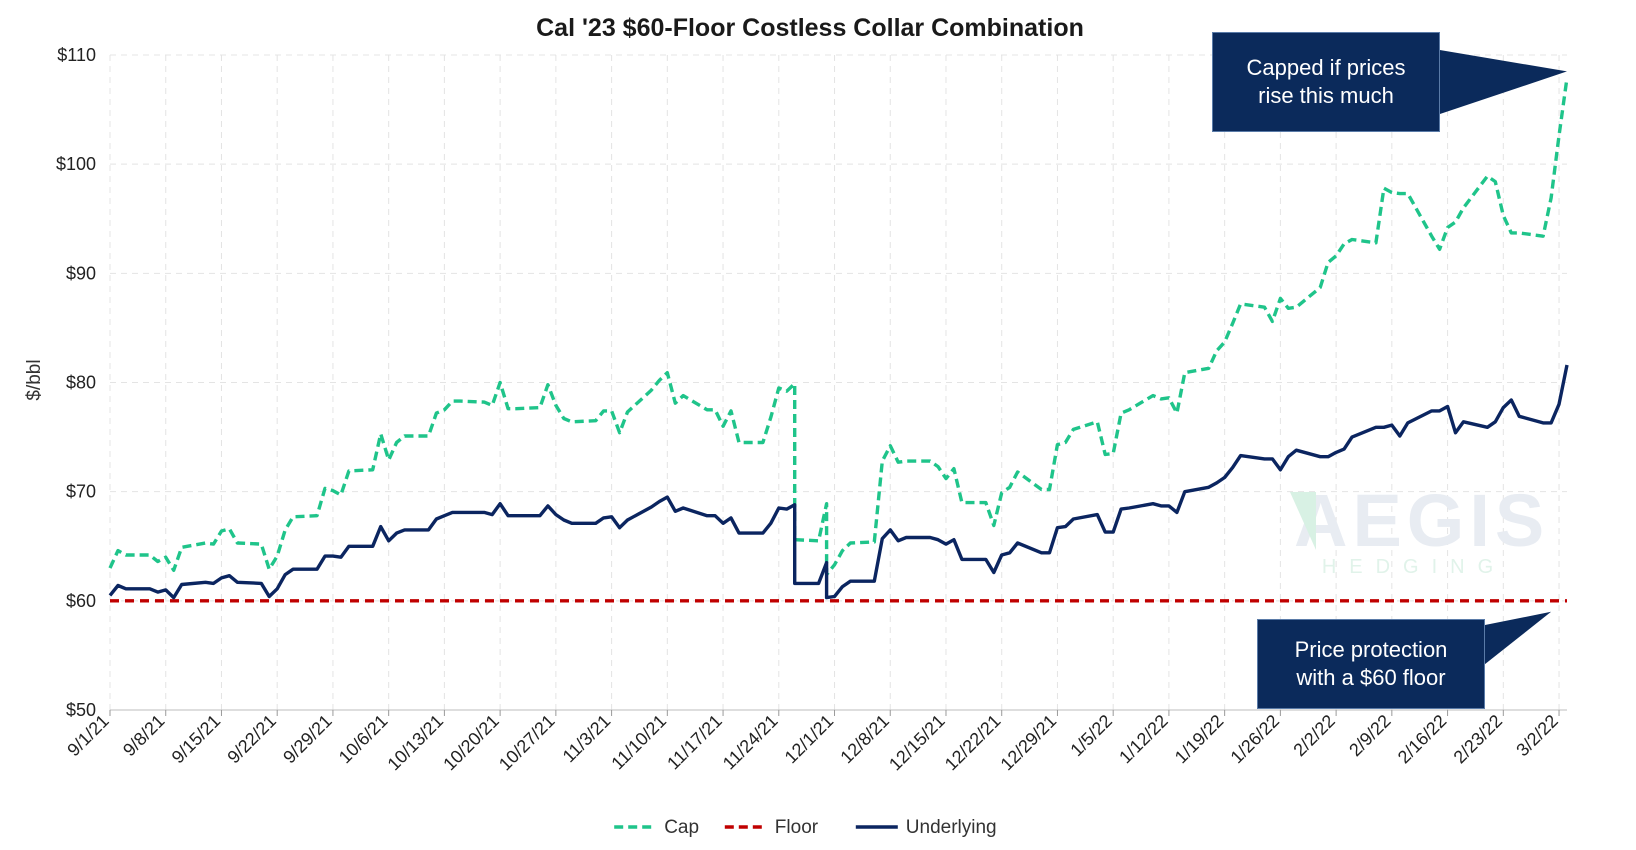 Image resolution: width=1636 pixels, height=850 pixels. Describe the element at coordinates (951, 827) in the screenshot. I see `legend-label-underlying: Underlying` at that location.